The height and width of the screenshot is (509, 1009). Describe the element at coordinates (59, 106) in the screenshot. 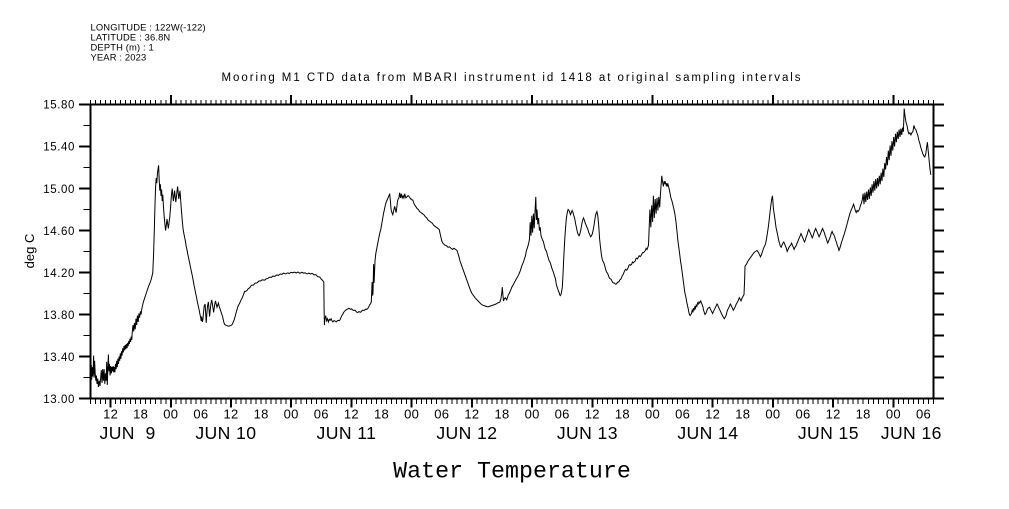

I see `svg-text: 15.80` at that location.